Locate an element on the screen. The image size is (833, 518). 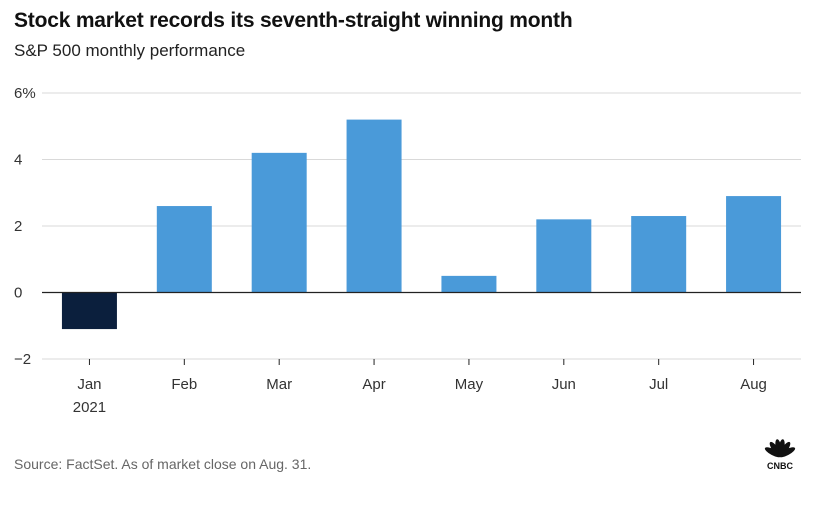
bar-jul is located at coordinates (659, 254).